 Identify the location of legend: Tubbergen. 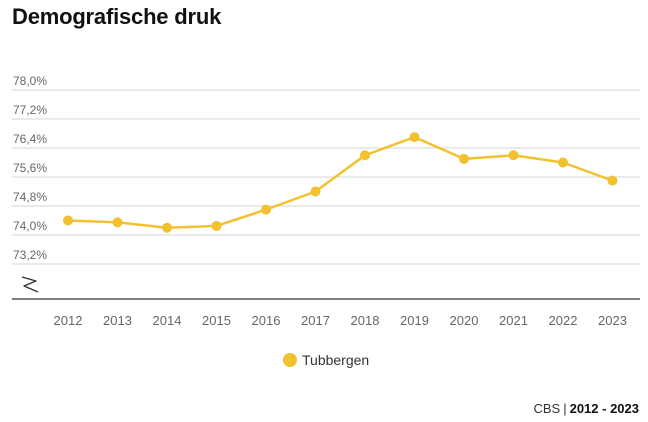
(326, 360).